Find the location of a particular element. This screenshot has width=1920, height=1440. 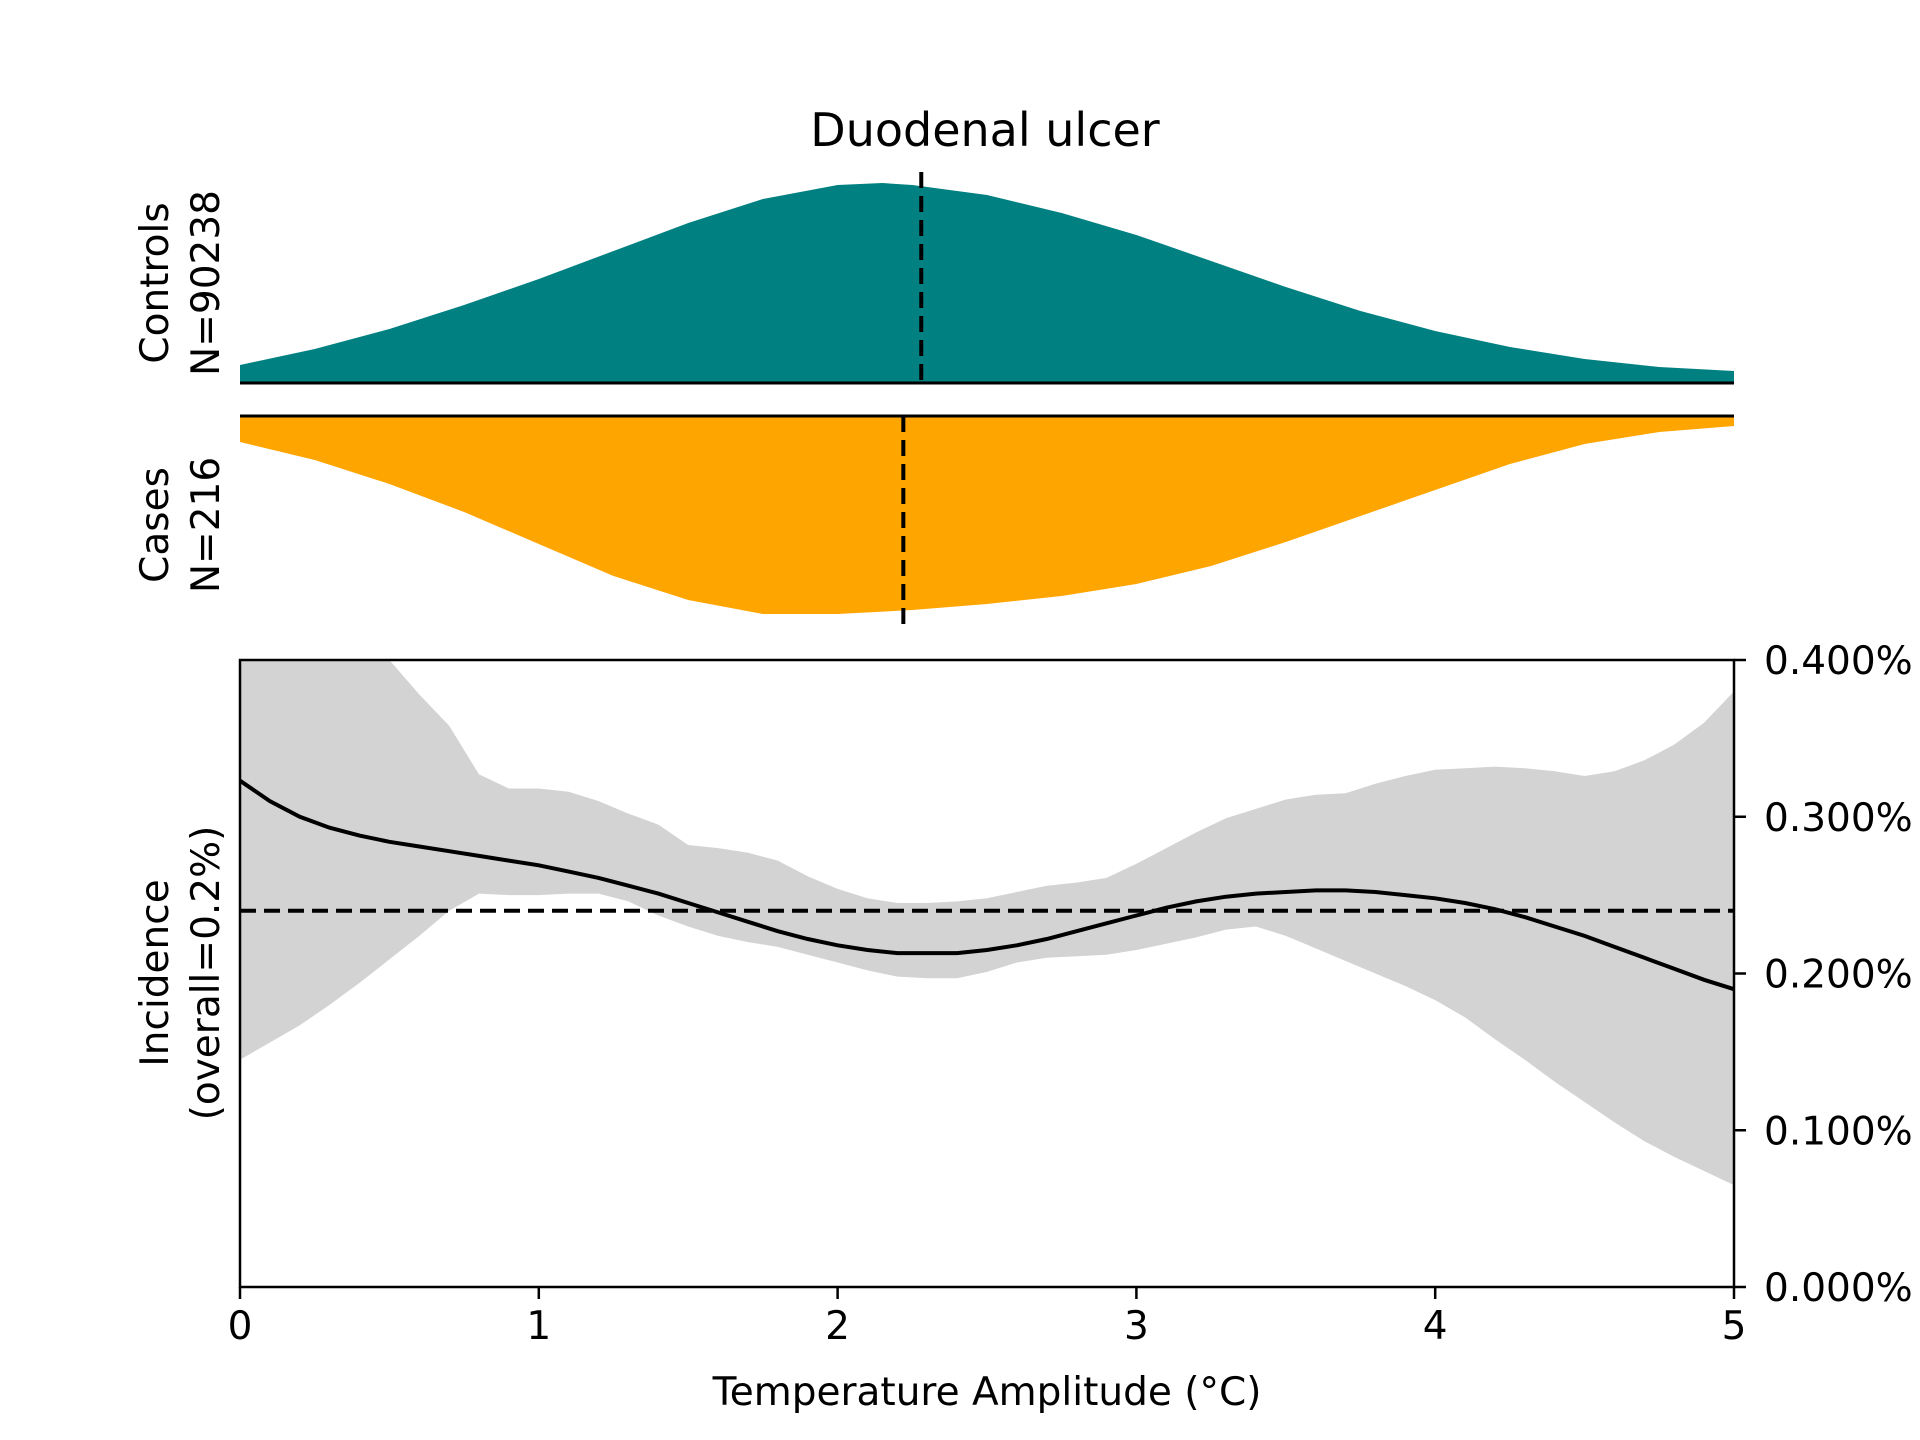

cases-density-area is located at coordinates (987, 515).